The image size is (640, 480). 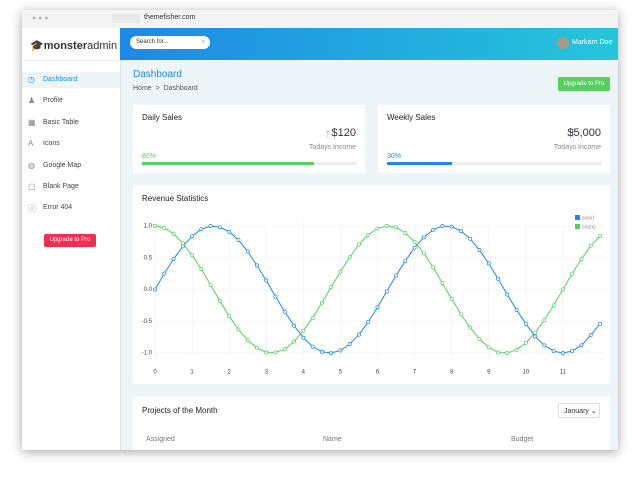 I want to click on projects-title: Projects of the Month, so click(x=180, y=410).